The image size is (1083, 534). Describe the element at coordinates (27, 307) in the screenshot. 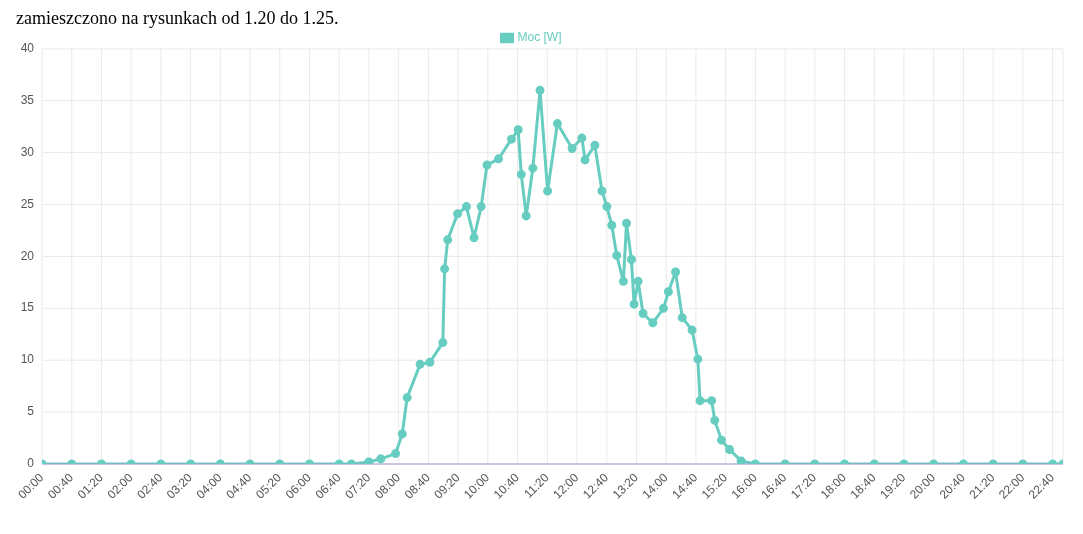

I see `y-tick-label: 15` at that location.